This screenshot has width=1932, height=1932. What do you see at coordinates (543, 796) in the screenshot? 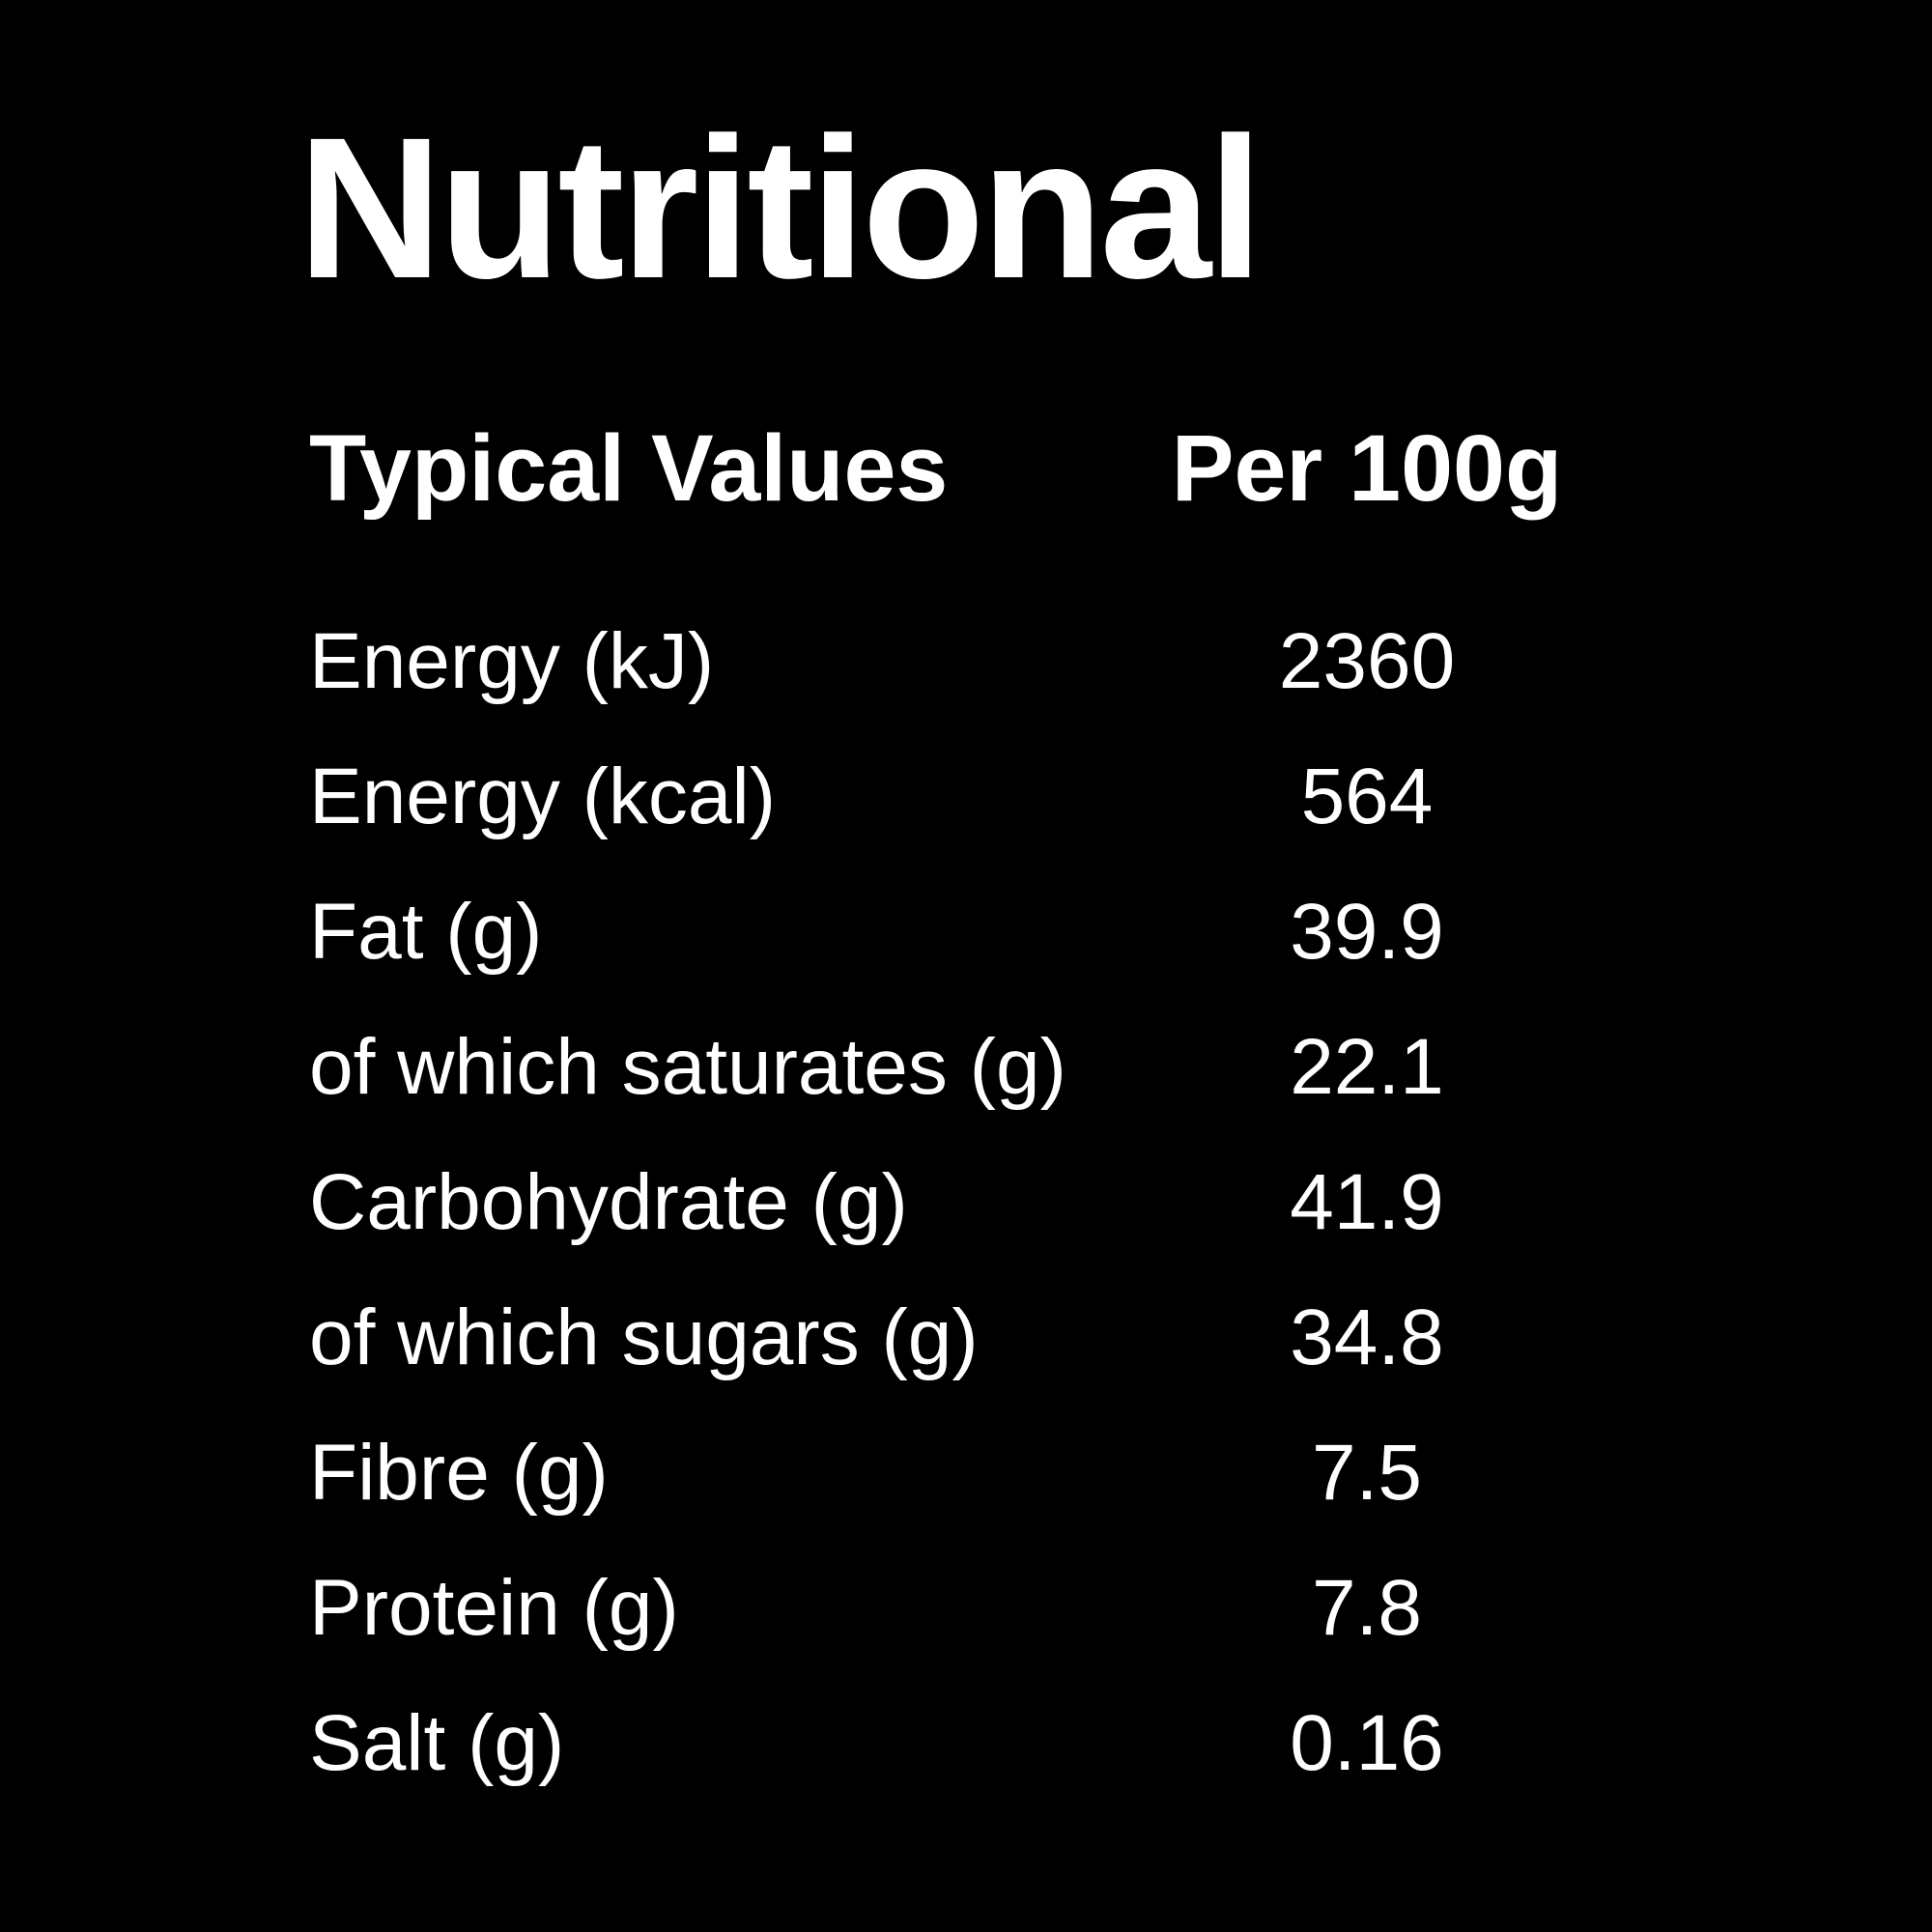
I see `row-label: Energy (kcal)` at bounding box center [543, 796].